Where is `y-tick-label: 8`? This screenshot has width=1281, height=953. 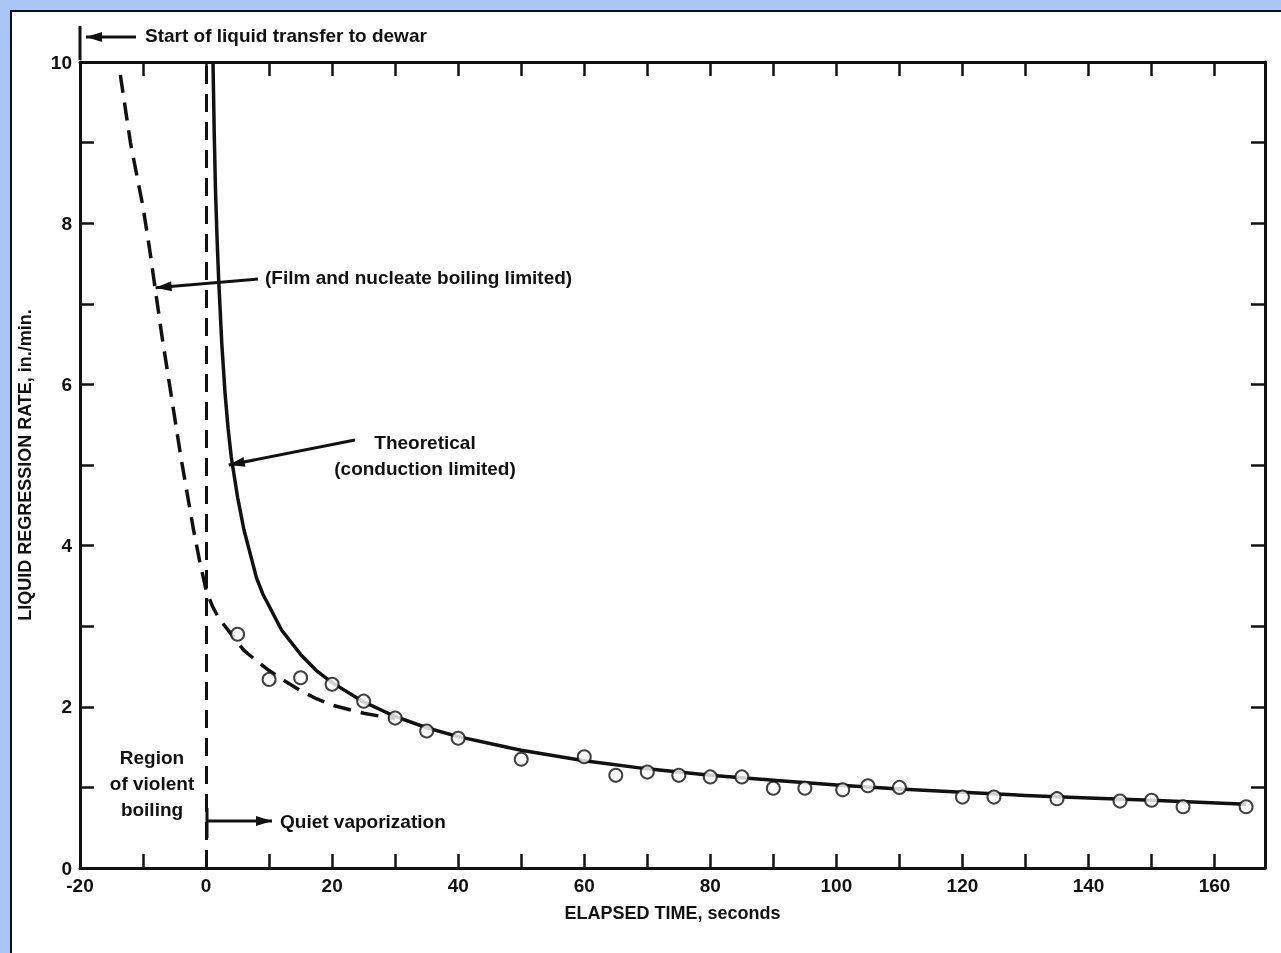 y-tick-label: 8 is located at coordinates (66, 223).